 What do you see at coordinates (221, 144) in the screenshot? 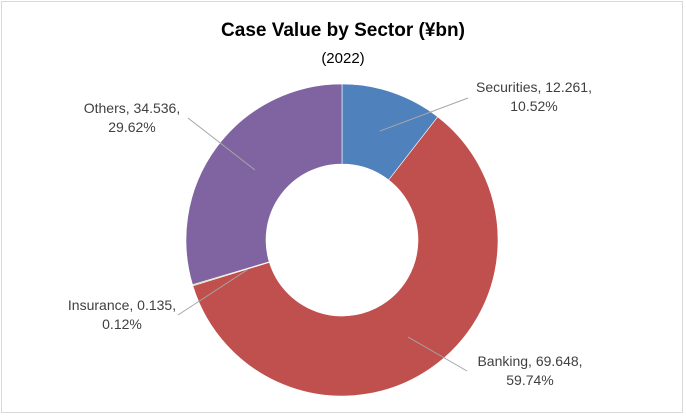
I see `leader-line-others` at bounding box center [221, 144].